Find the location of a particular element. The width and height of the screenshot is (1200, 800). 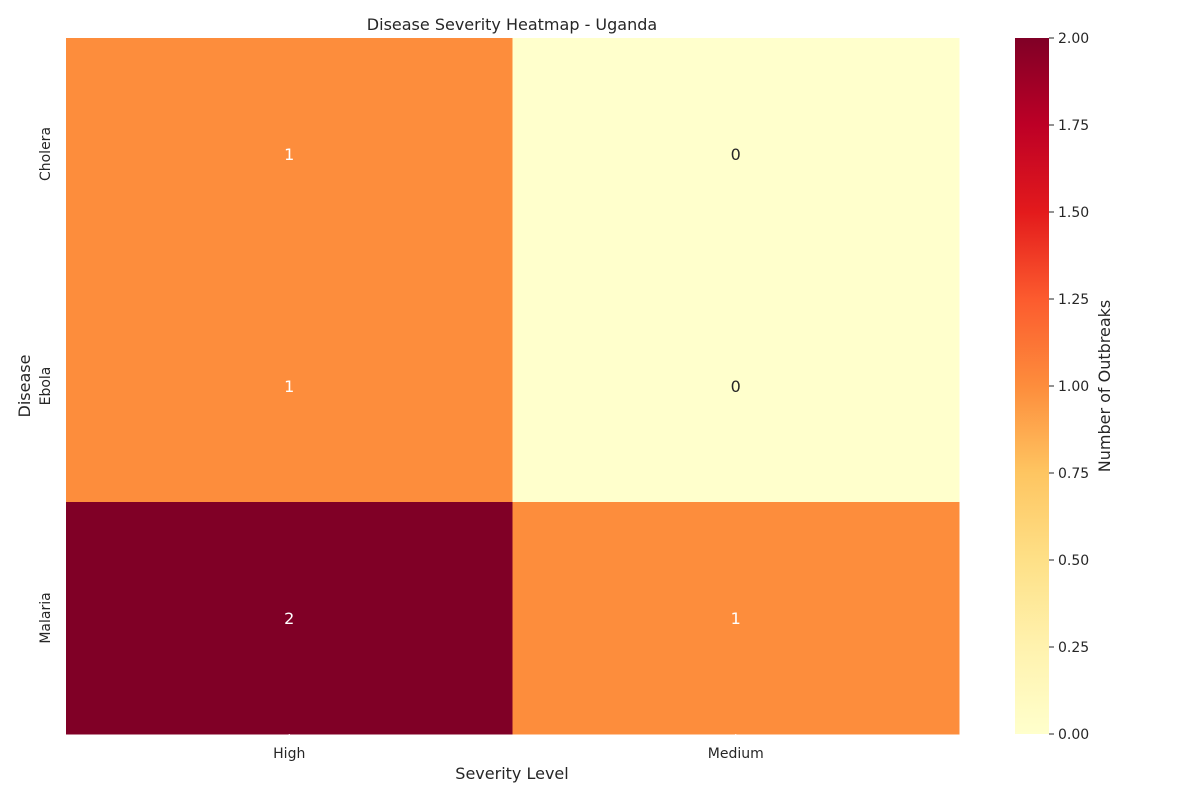

x-axis-title: Severity Level is located at coordinates (511, 773).